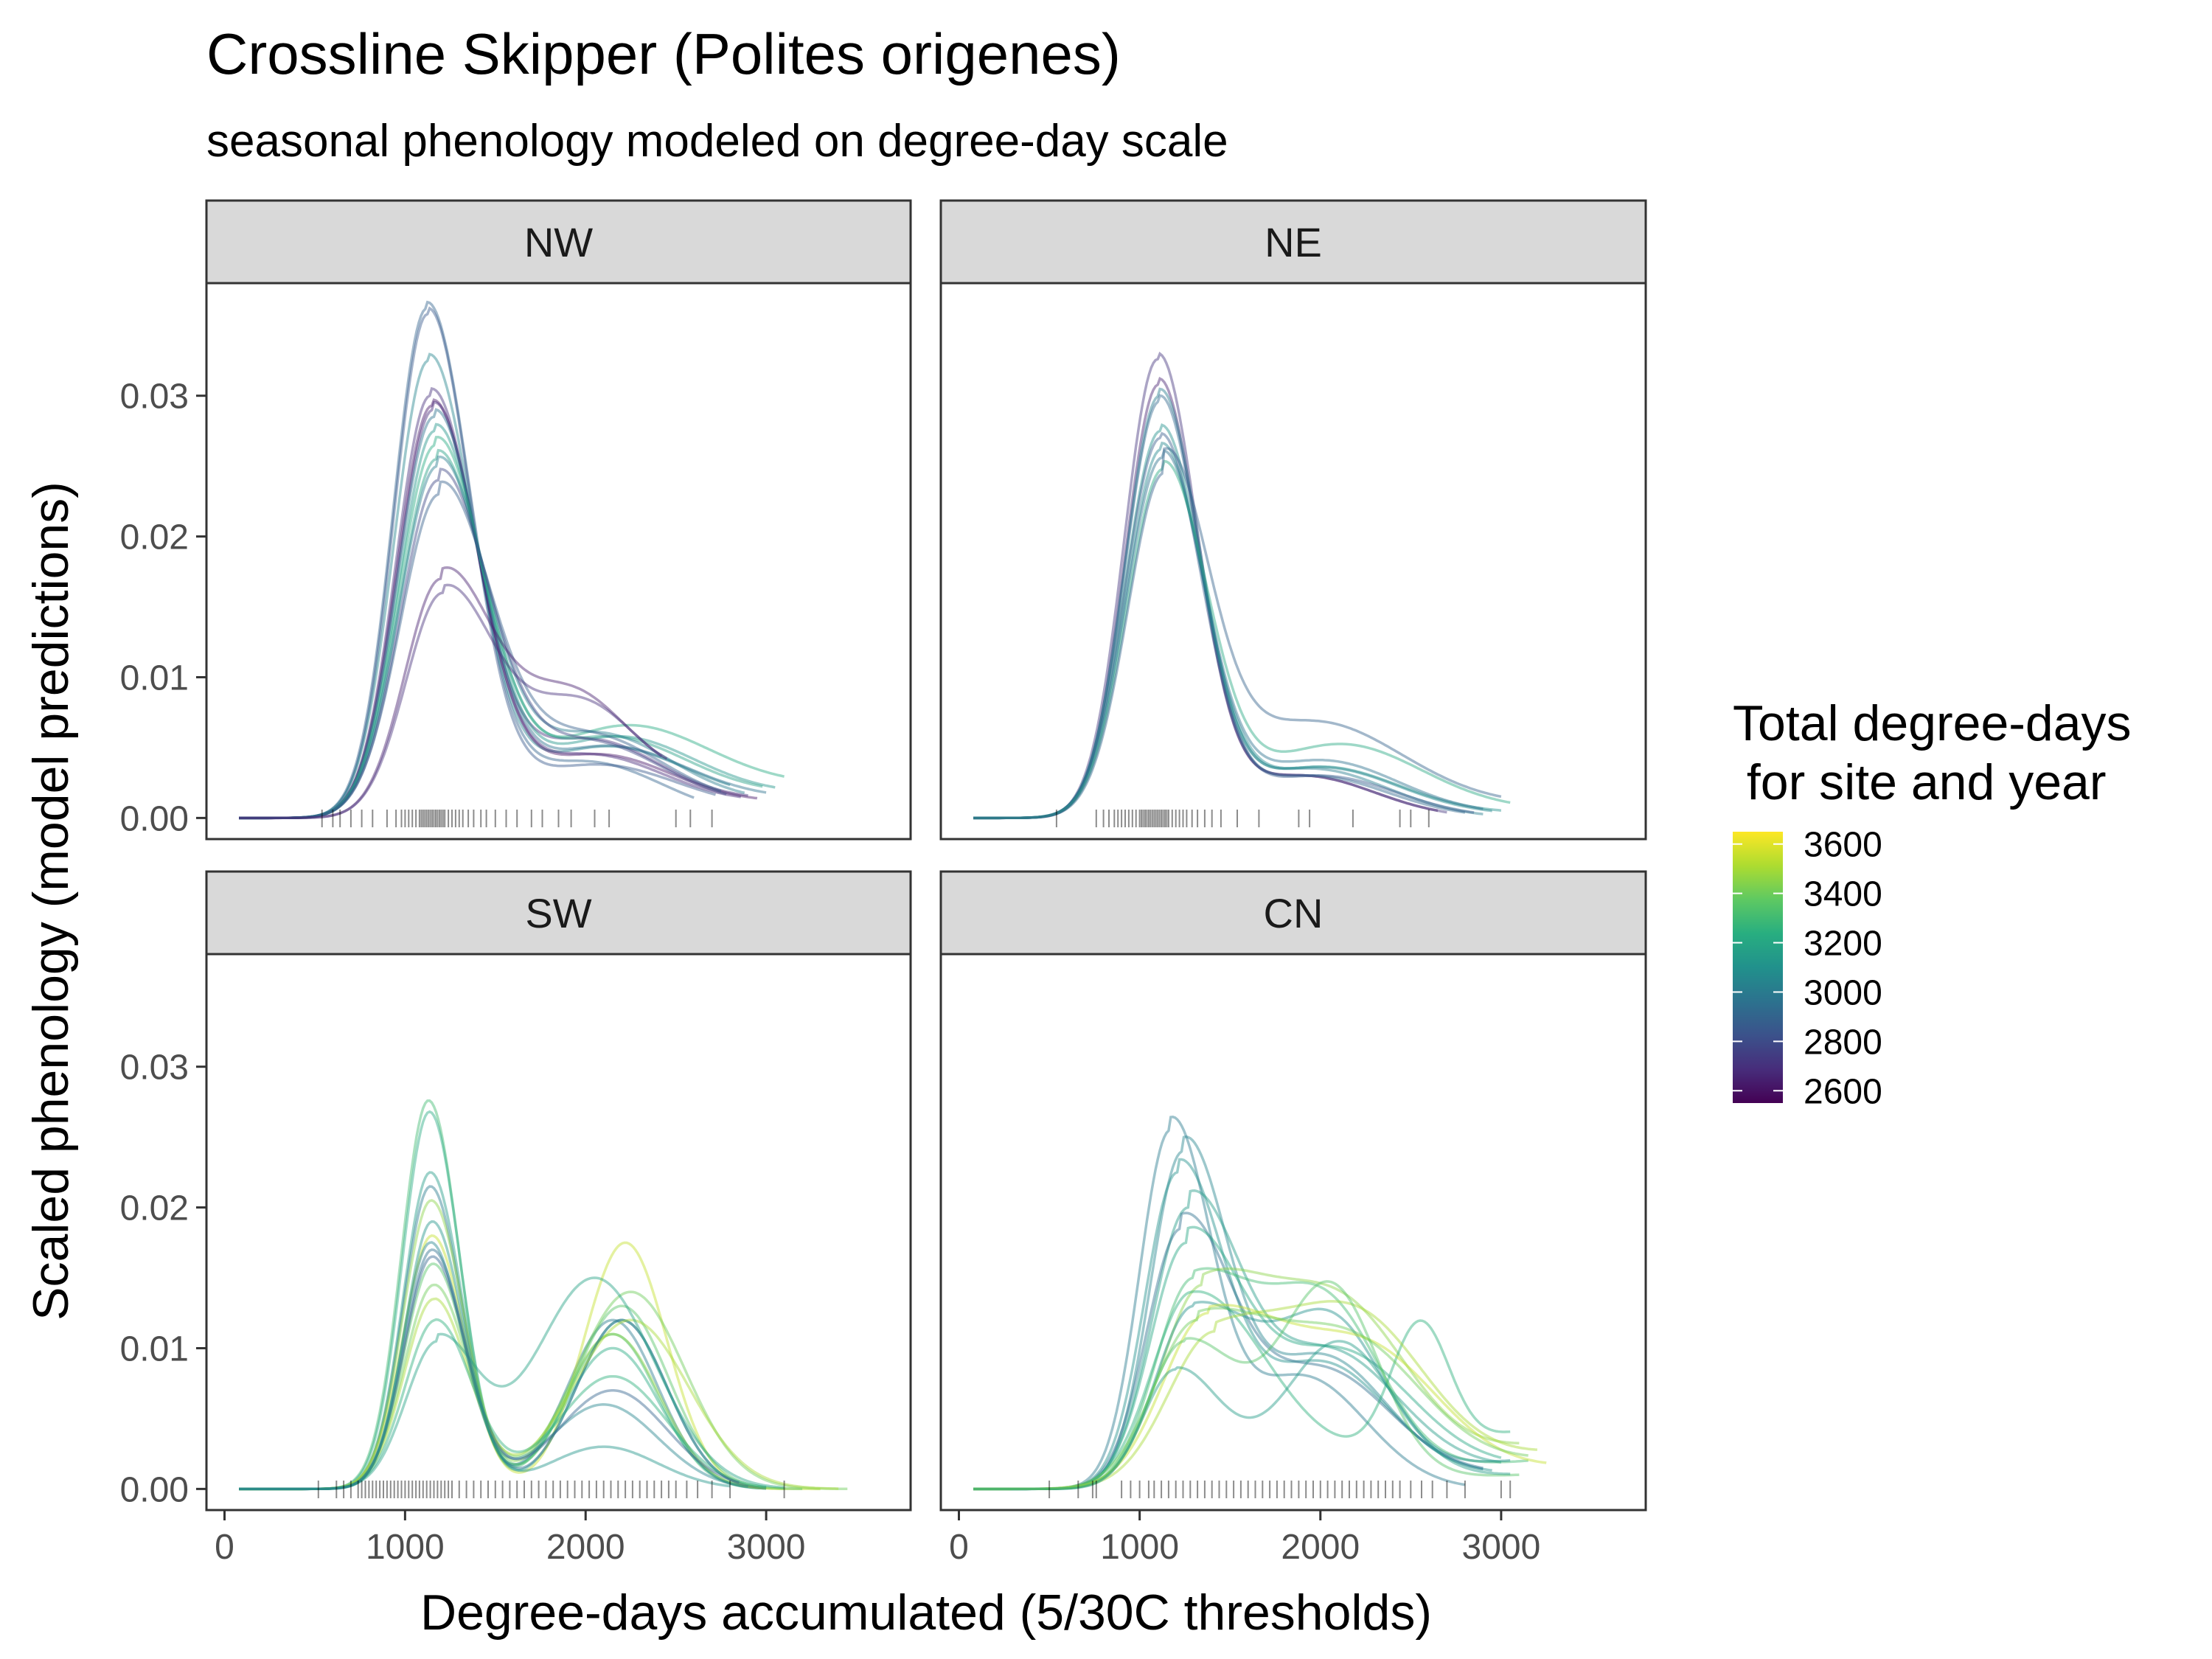 This screenshot has width=2212, height=1659. What do you see at coordinates (1758, 967) in the screenshot?
I see `legend-colorbar` at bounding box center [1758, 967].